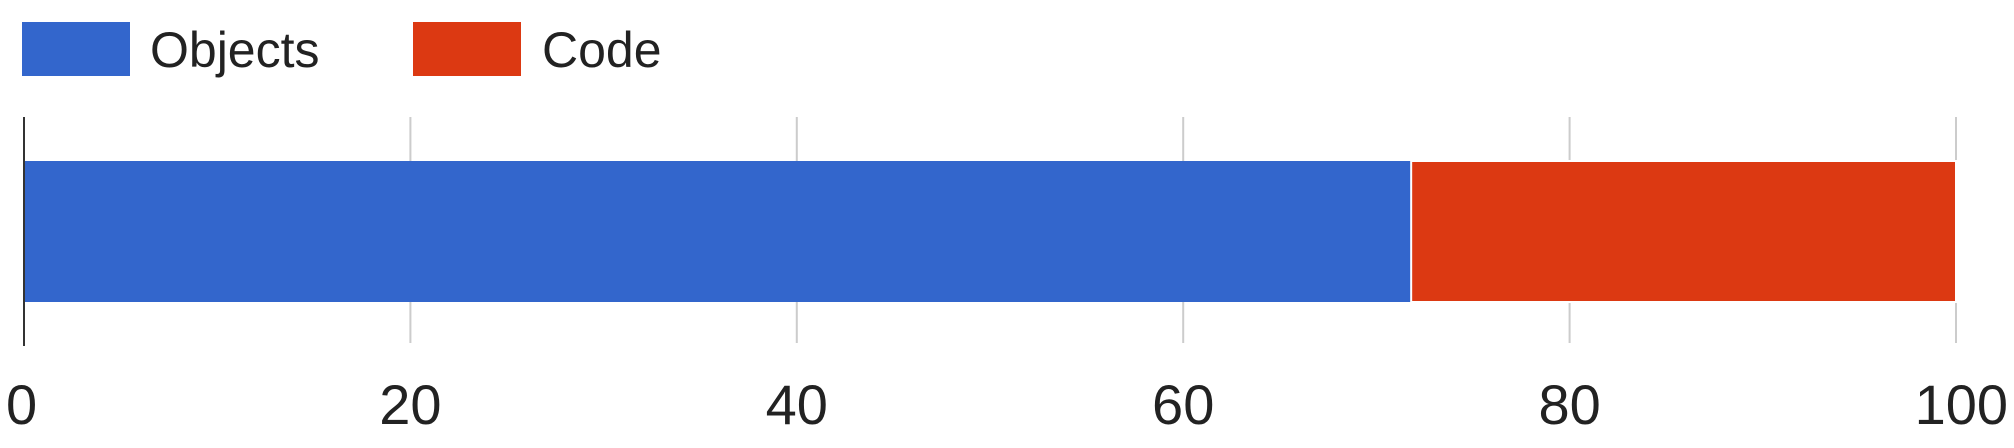 The width and height of the screenshot is (2014, 448). Describe the element at coordinates (410, 404) in the screenshot. I see `tick-label-20: 20` at that location.